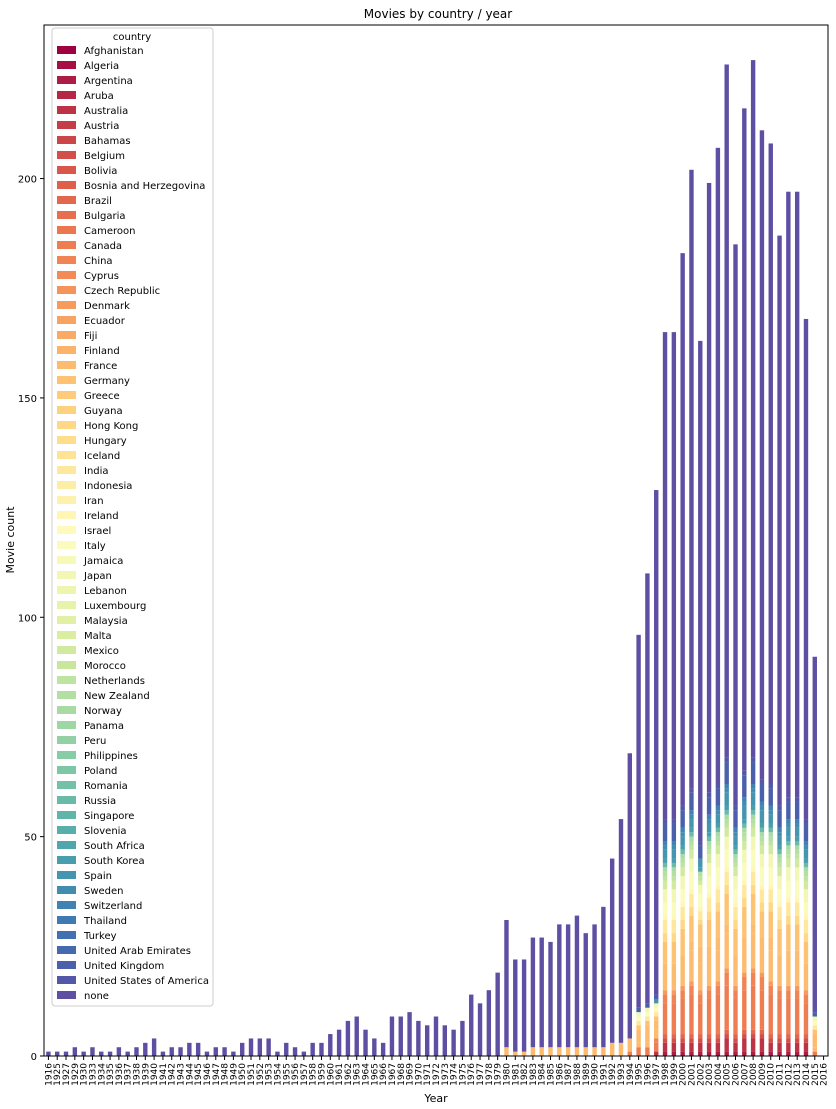  I want to click on legend-entry: Algeria, so click(101, 66).